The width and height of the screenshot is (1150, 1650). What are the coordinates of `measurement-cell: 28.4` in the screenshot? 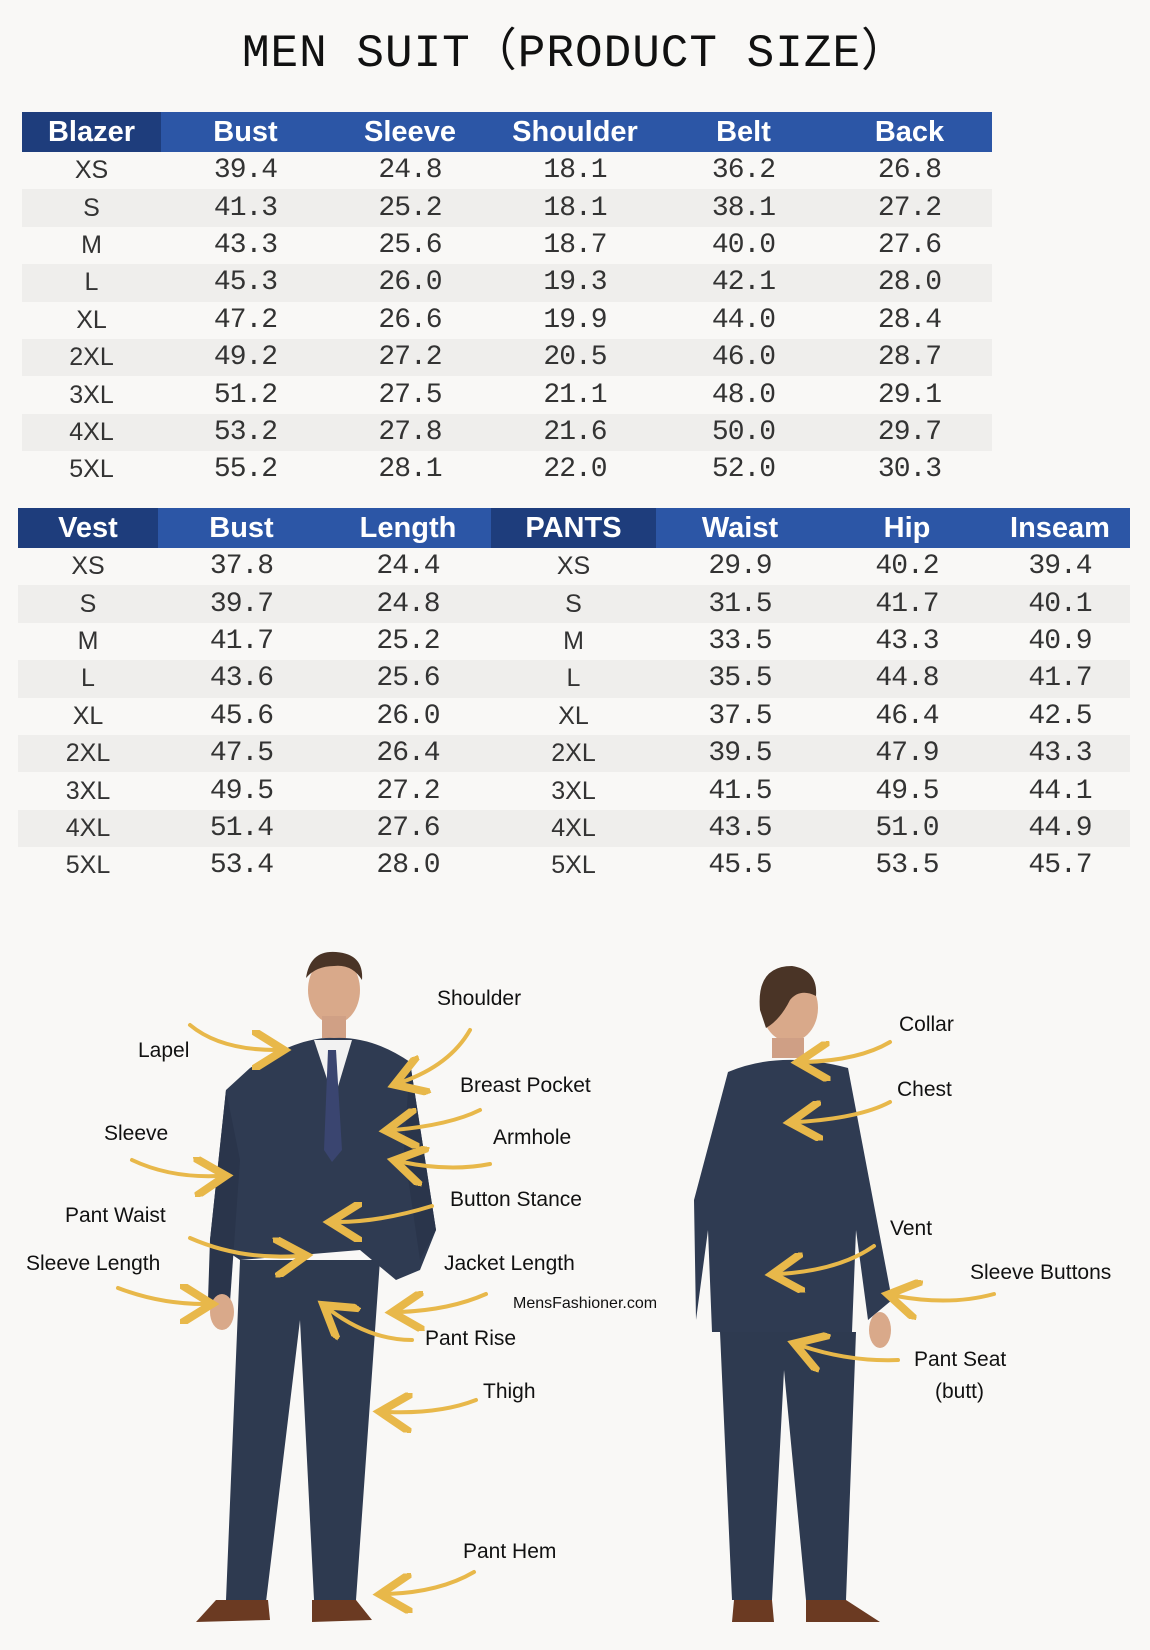 It's located at (909, 320).